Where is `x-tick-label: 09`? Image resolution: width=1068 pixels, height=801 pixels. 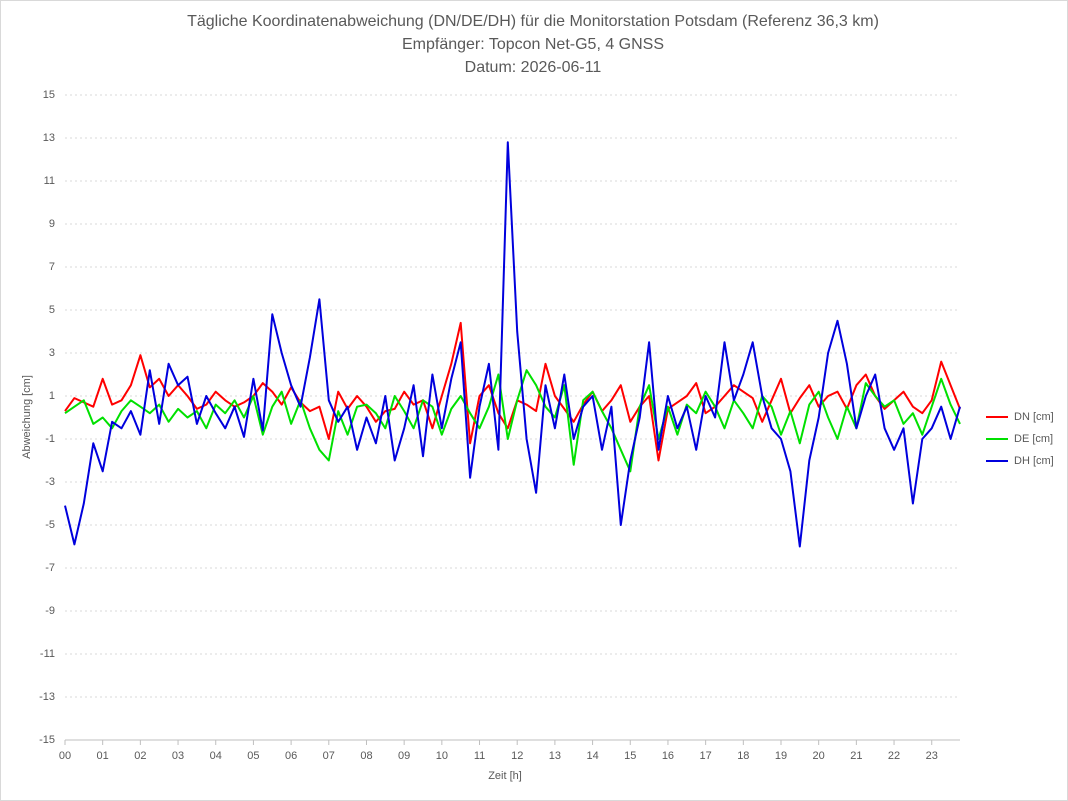
x-tick-label: 09 is located at coordinates (404, 756).